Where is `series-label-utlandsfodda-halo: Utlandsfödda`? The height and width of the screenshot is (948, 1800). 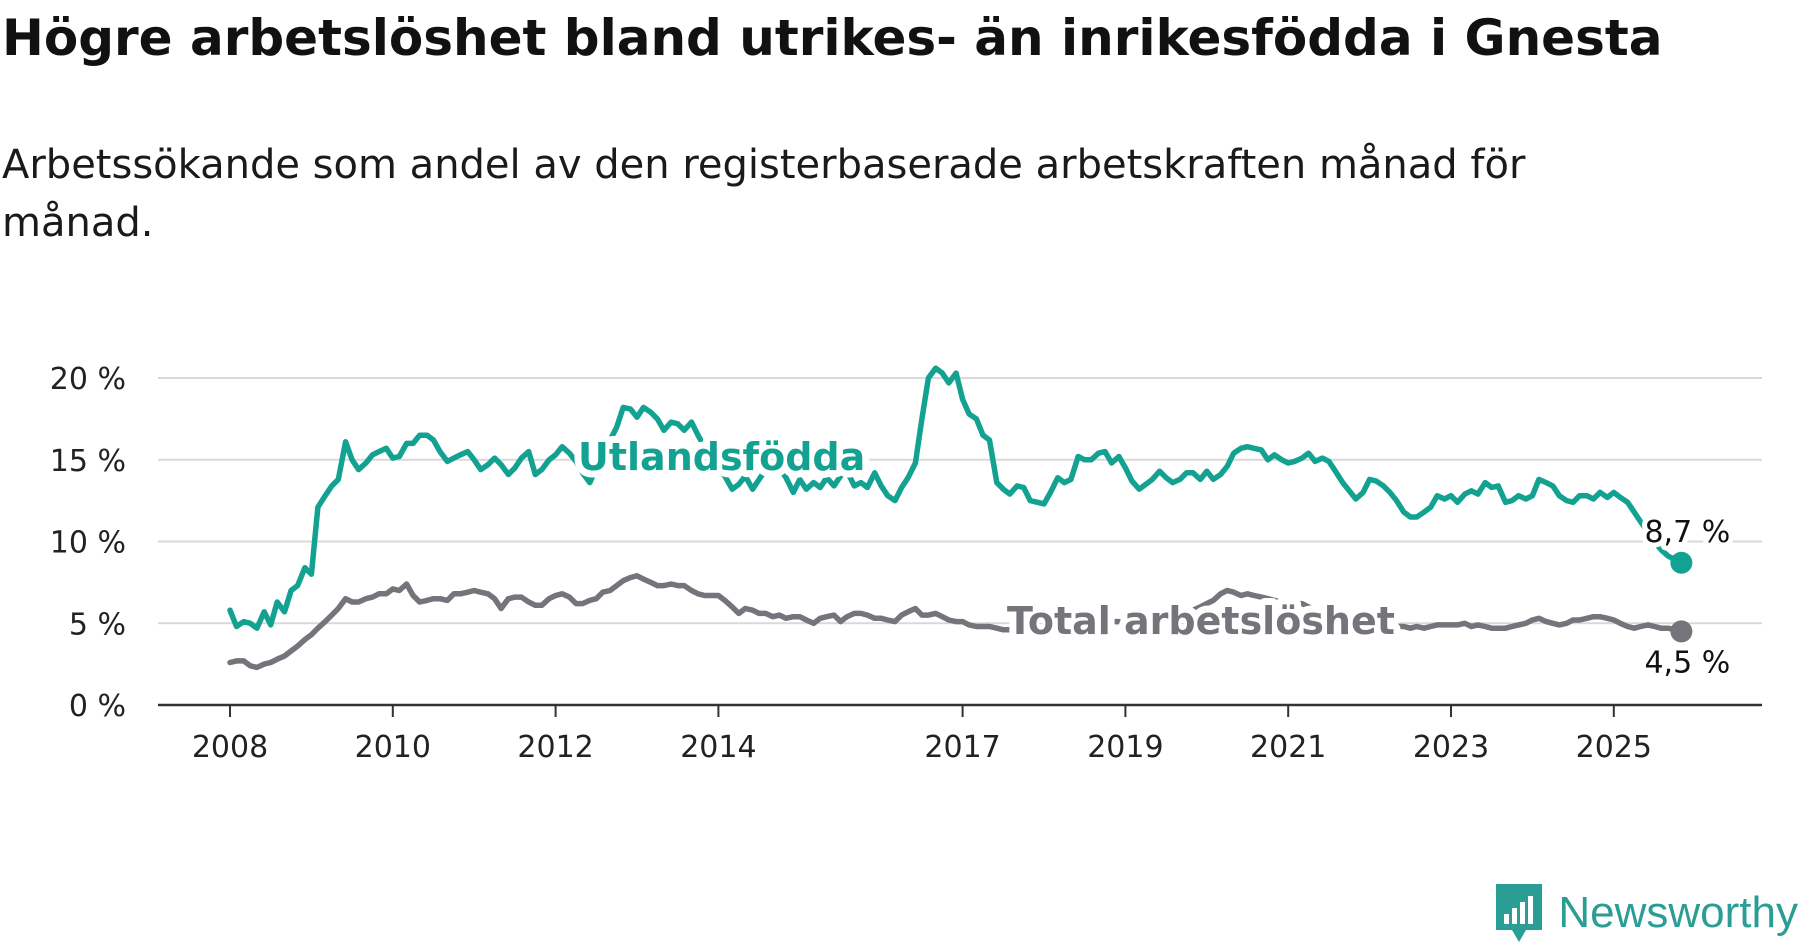 series-label-utlandsfodda-halo: Utlandsfödda is located at coordinates (721, 457).